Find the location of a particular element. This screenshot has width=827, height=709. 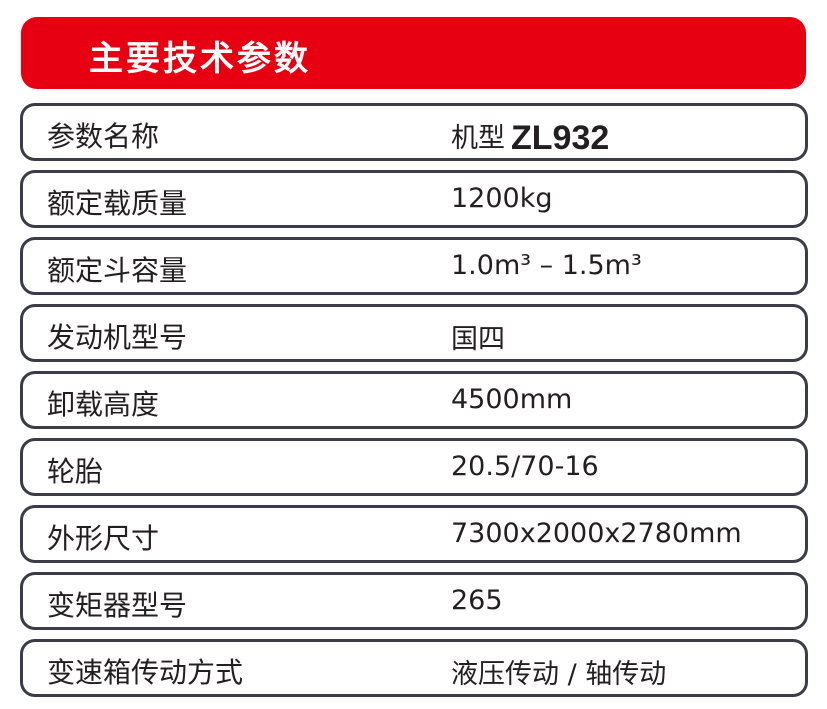

table-row: 发动机型号 国四 is located at coordinates (414, 333).